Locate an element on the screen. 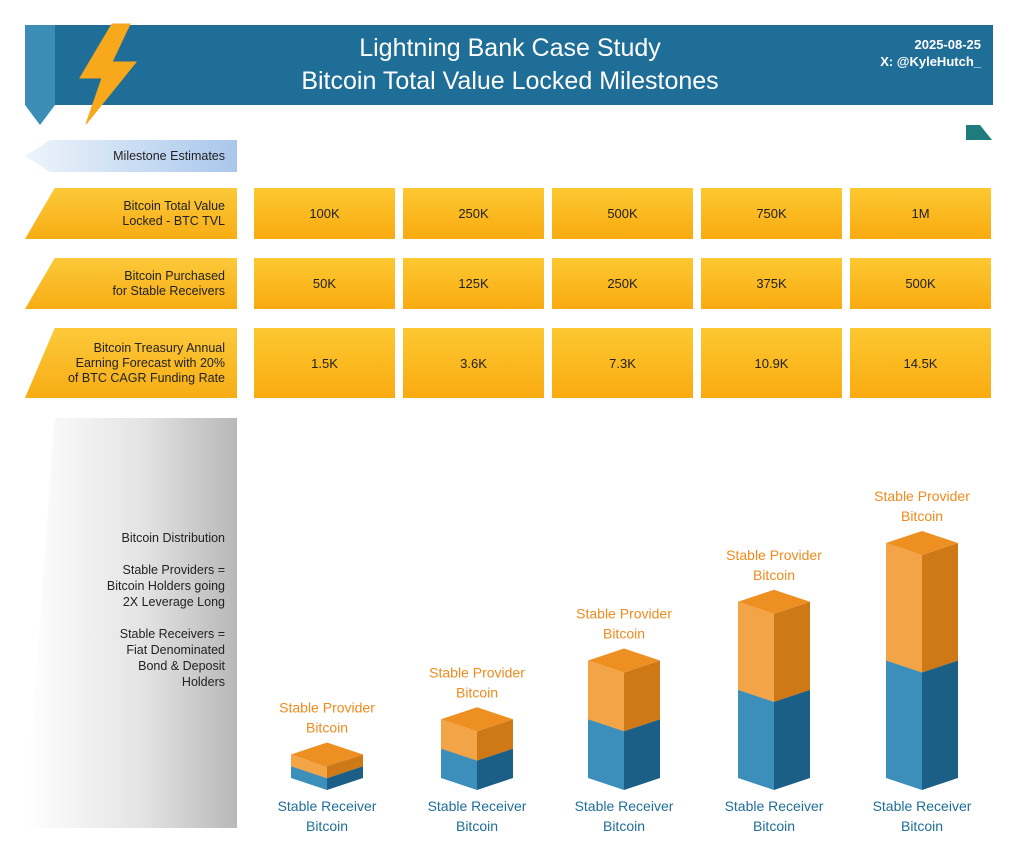 The width and height of the screenshot is (1019, 855). table-cell: 750K is located at coordinates (771, 213).